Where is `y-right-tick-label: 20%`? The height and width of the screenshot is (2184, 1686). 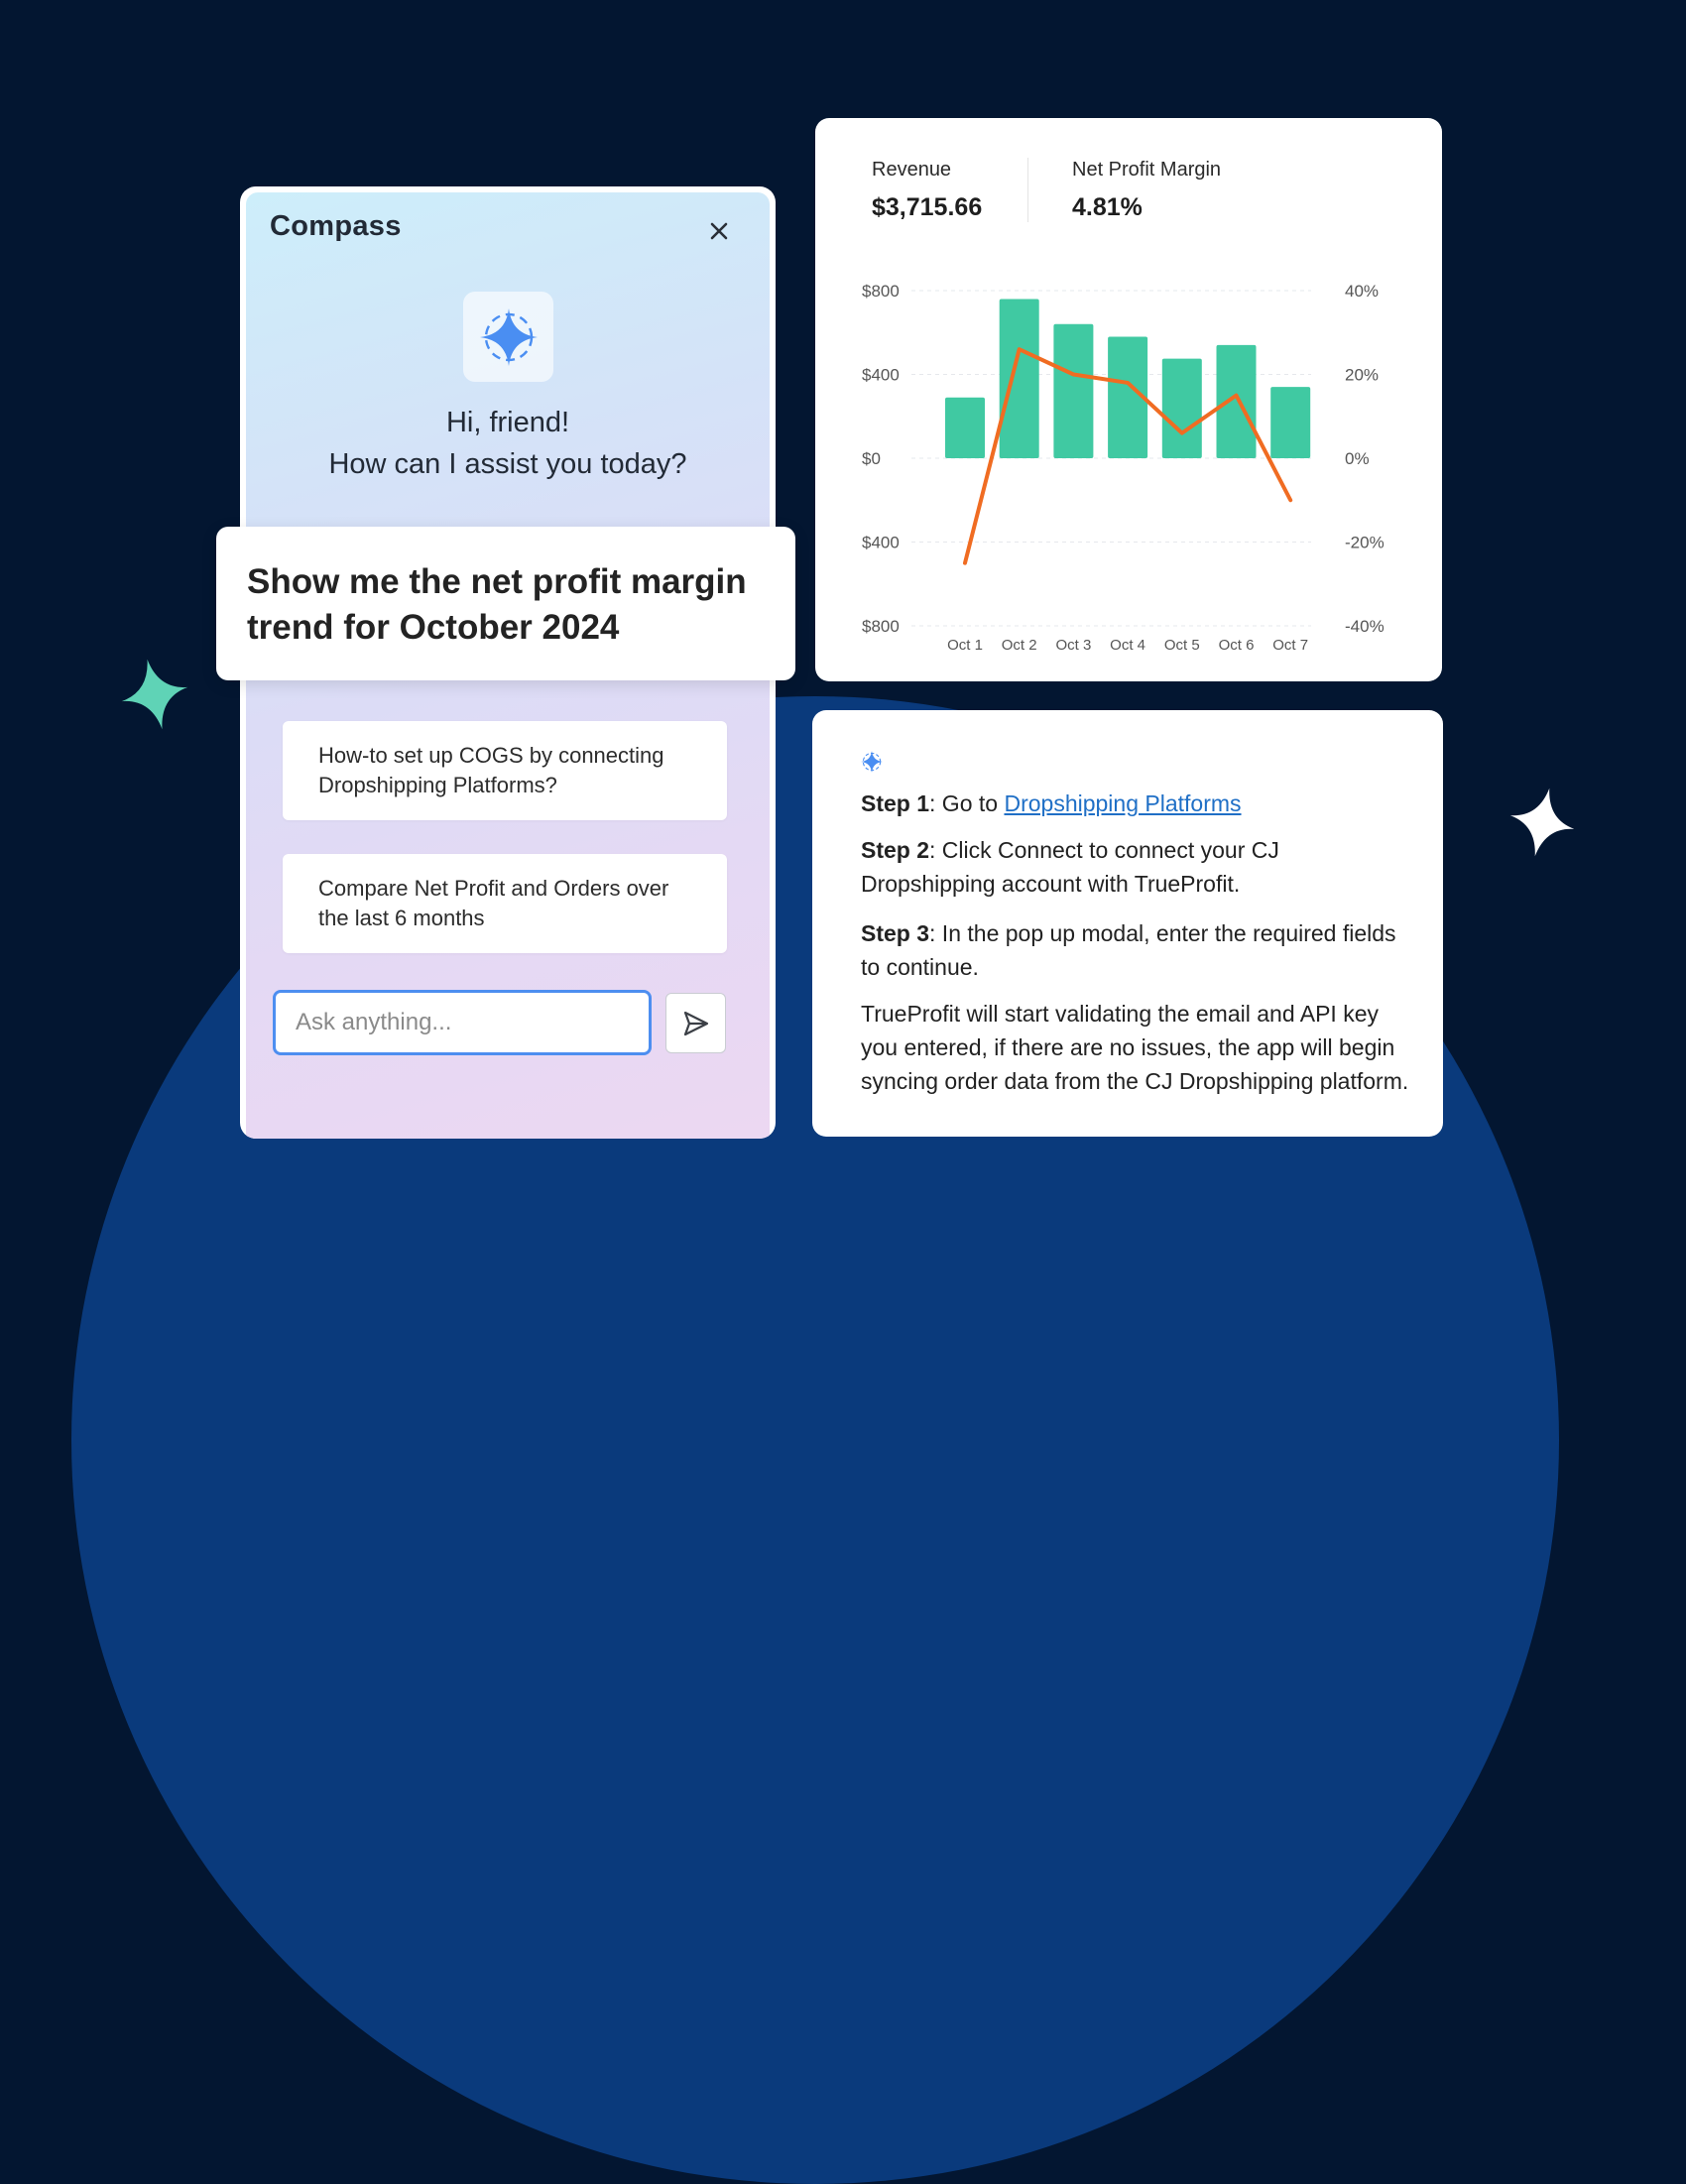 y-right-tick-label: 20% is located at coordinates (1362, 375).